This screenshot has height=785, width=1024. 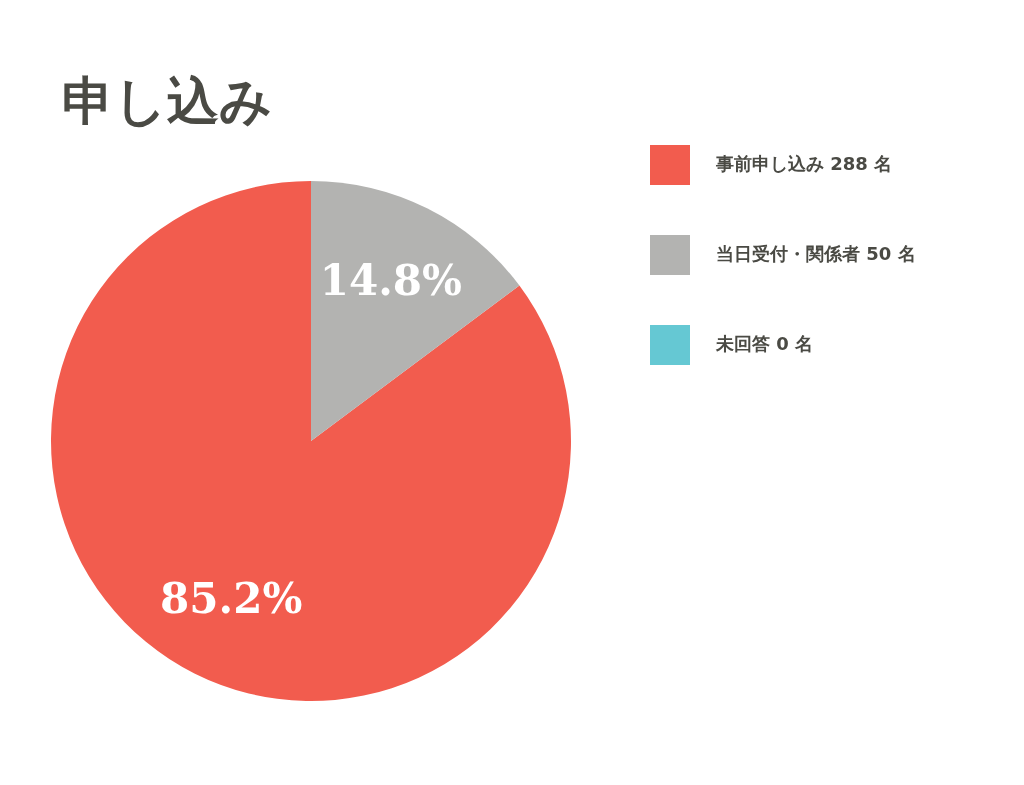 What do you see at coordinates (415, 311) in the screenshot?
I see `pie-slice` at bounding box center [415, 311].